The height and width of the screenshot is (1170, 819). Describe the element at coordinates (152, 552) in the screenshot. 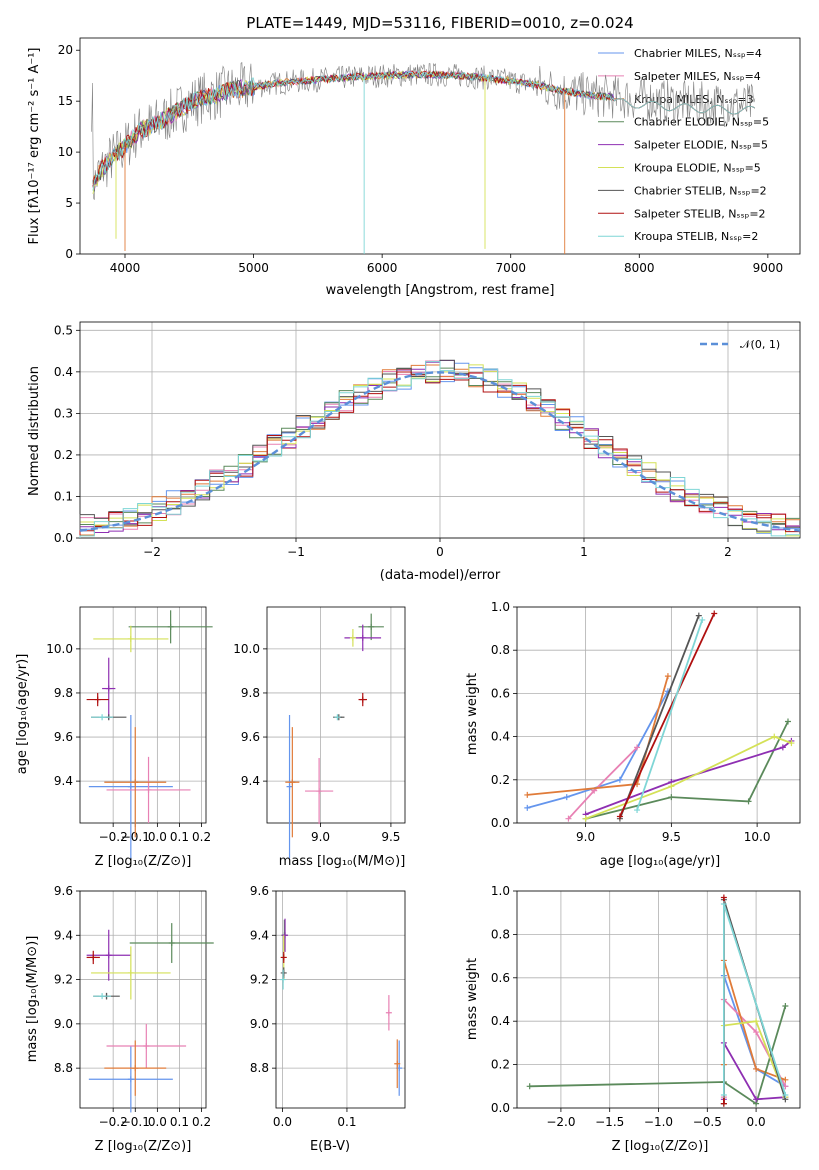

I see `hist-xtick-label: −2` at that location.